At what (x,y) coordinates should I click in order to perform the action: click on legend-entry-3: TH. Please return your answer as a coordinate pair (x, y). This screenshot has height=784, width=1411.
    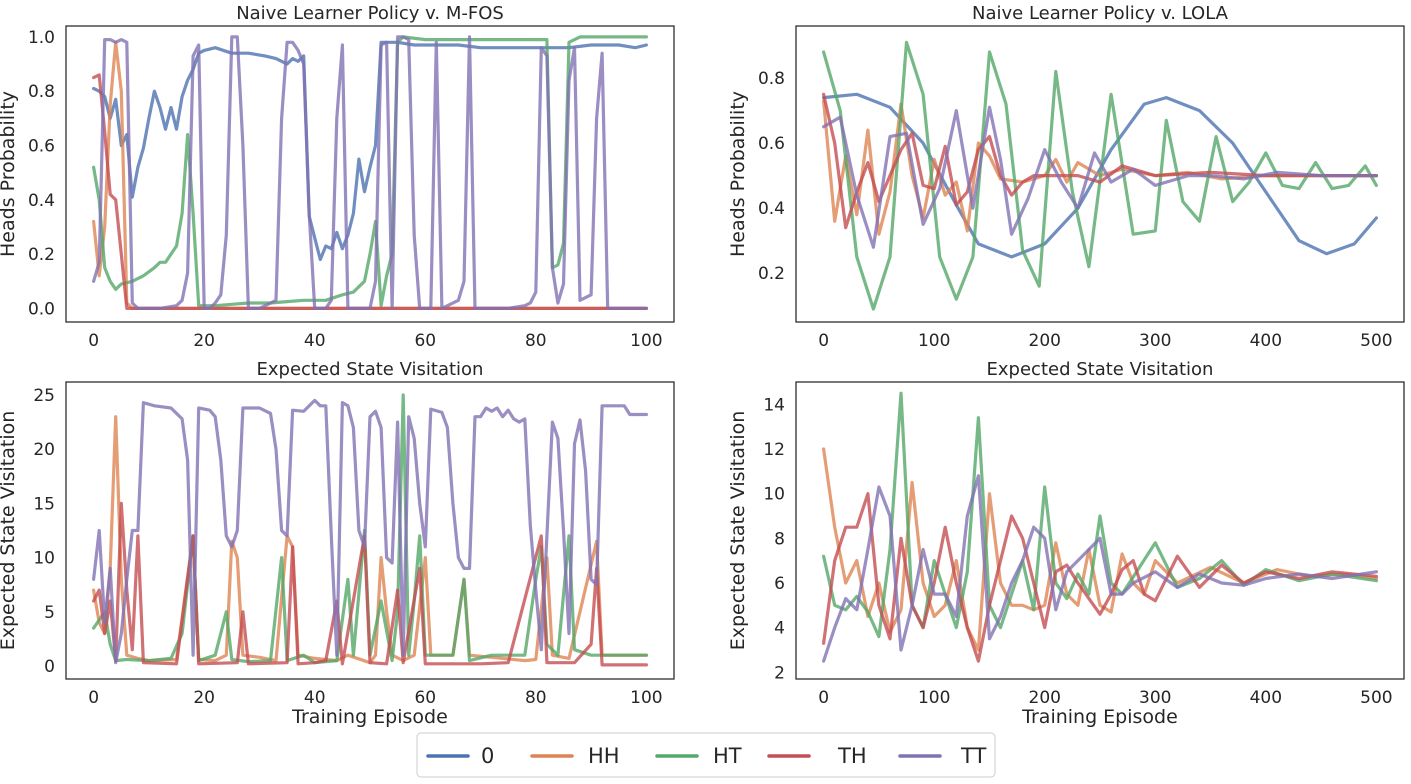
    Looking at the image, I should click on (817, 756).